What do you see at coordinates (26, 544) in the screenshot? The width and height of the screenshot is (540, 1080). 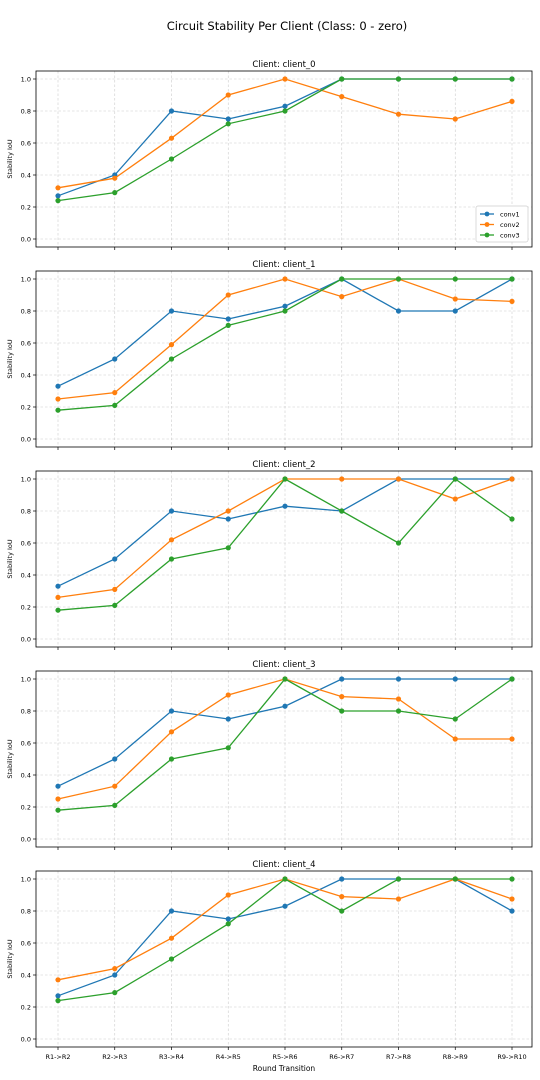 I see `y-tick-label: 0.6` at bounding box center [26, 544].